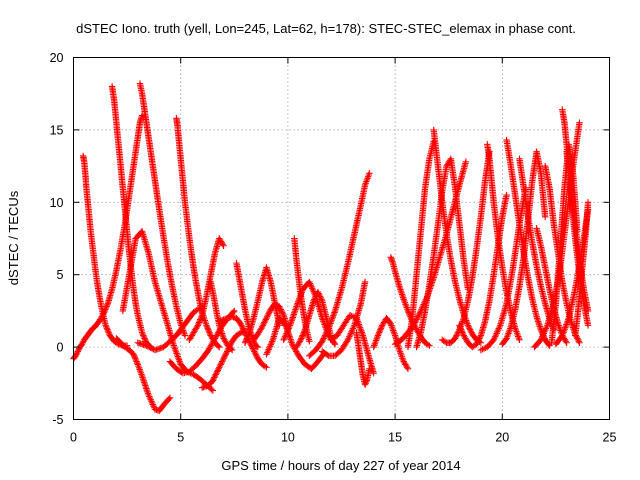 The image size is (640, 480). Describe the element at coordinates (395, 438) in the screenshot. I see `x-tick-label: 15` at that location.